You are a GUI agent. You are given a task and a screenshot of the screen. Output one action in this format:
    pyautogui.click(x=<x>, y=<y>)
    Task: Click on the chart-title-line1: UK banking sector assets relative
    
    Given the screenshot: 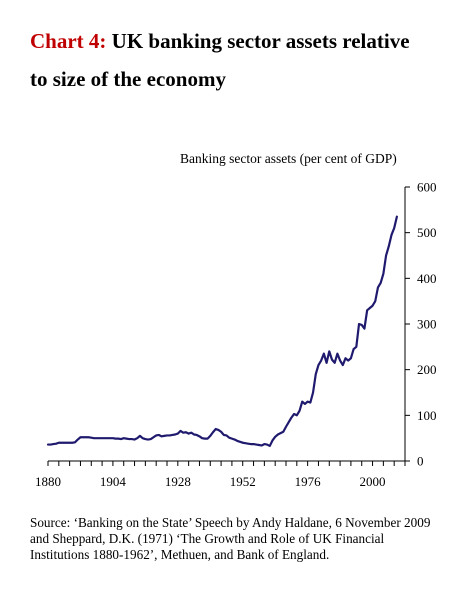 What is the action you would take?
    pyautogui.click(x=260, y=41)
    